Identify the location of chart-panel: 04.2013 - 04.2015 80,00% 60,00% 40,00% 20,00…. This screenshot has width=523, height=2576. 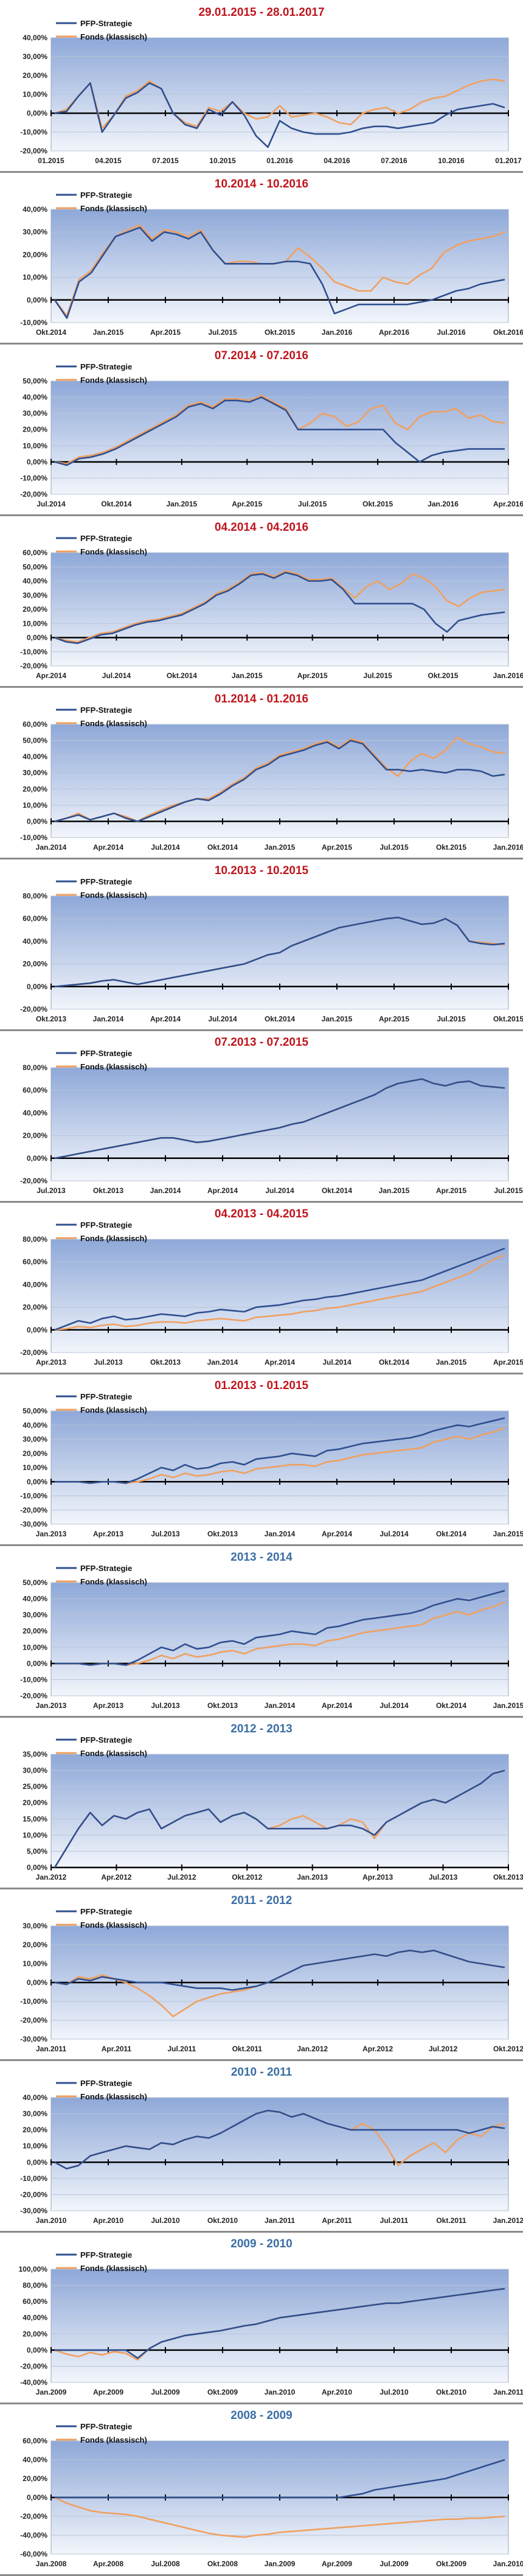
(261, 1288).